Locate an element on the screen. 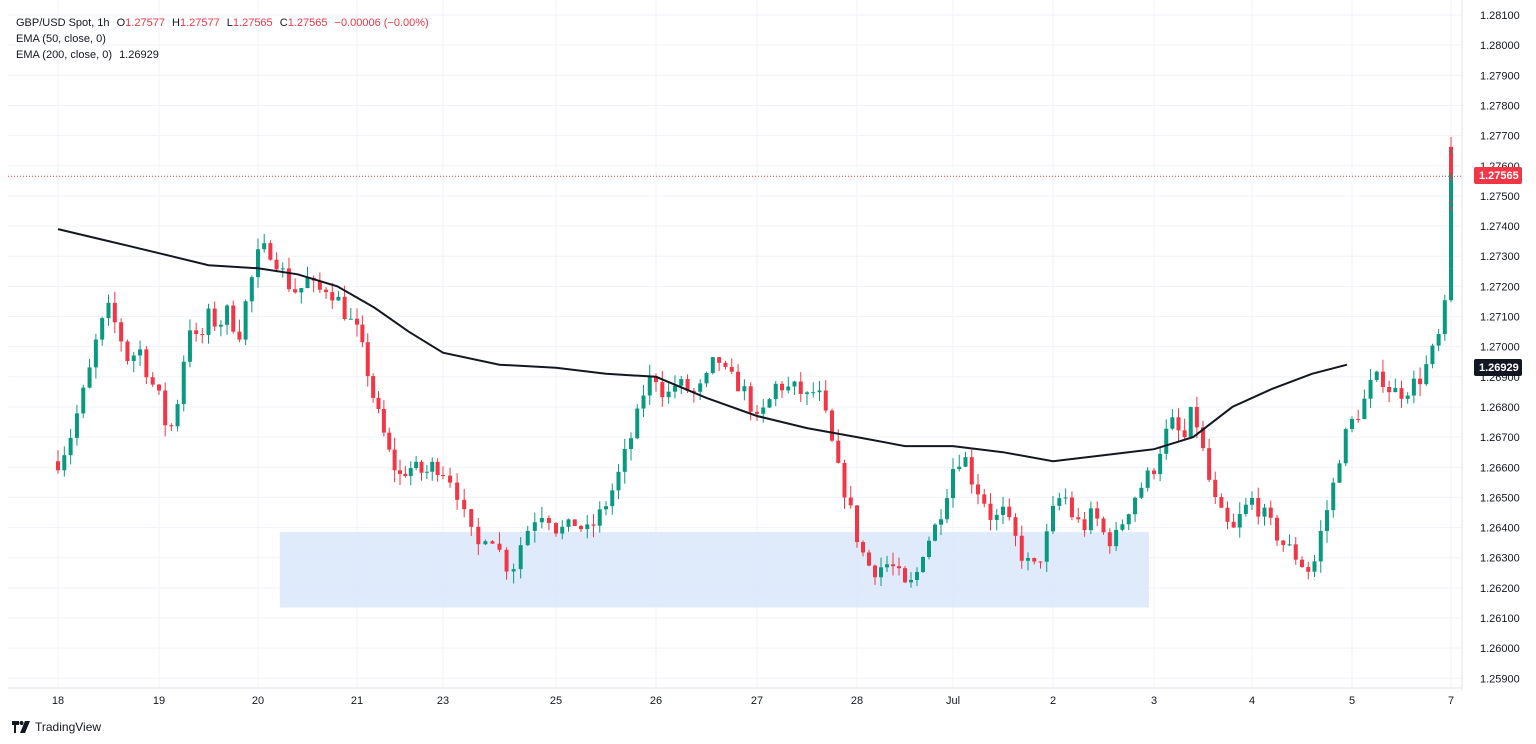 This screenshot has height=744, width=1536. brand-text: TradingView is located at coordinates (68, 727).